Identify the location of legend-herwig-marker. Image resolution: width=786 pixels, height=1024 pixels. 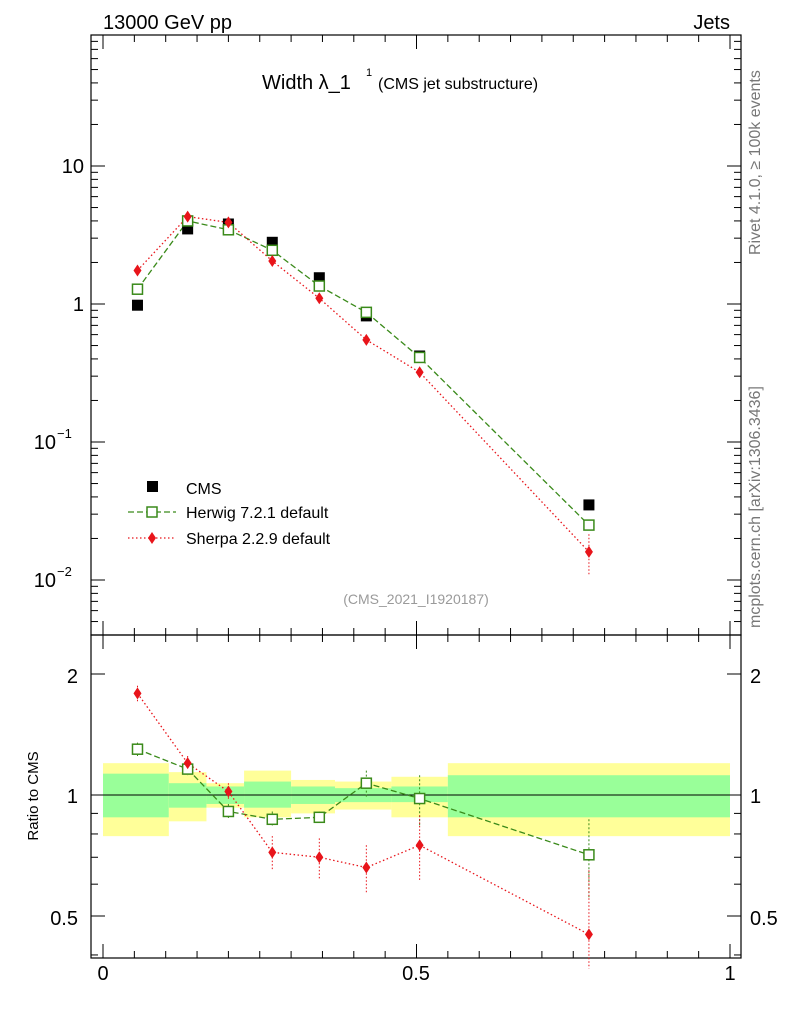
(152, 512).